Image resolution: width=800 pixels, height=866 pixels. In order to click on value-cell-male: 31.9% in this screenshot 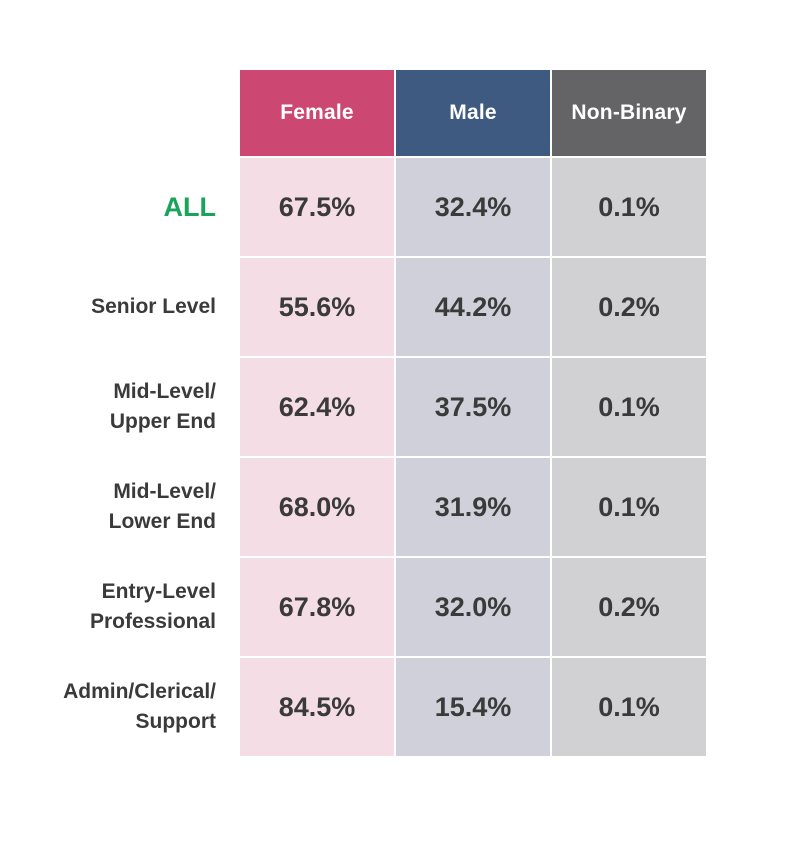, I will do `click(473, 507)`.